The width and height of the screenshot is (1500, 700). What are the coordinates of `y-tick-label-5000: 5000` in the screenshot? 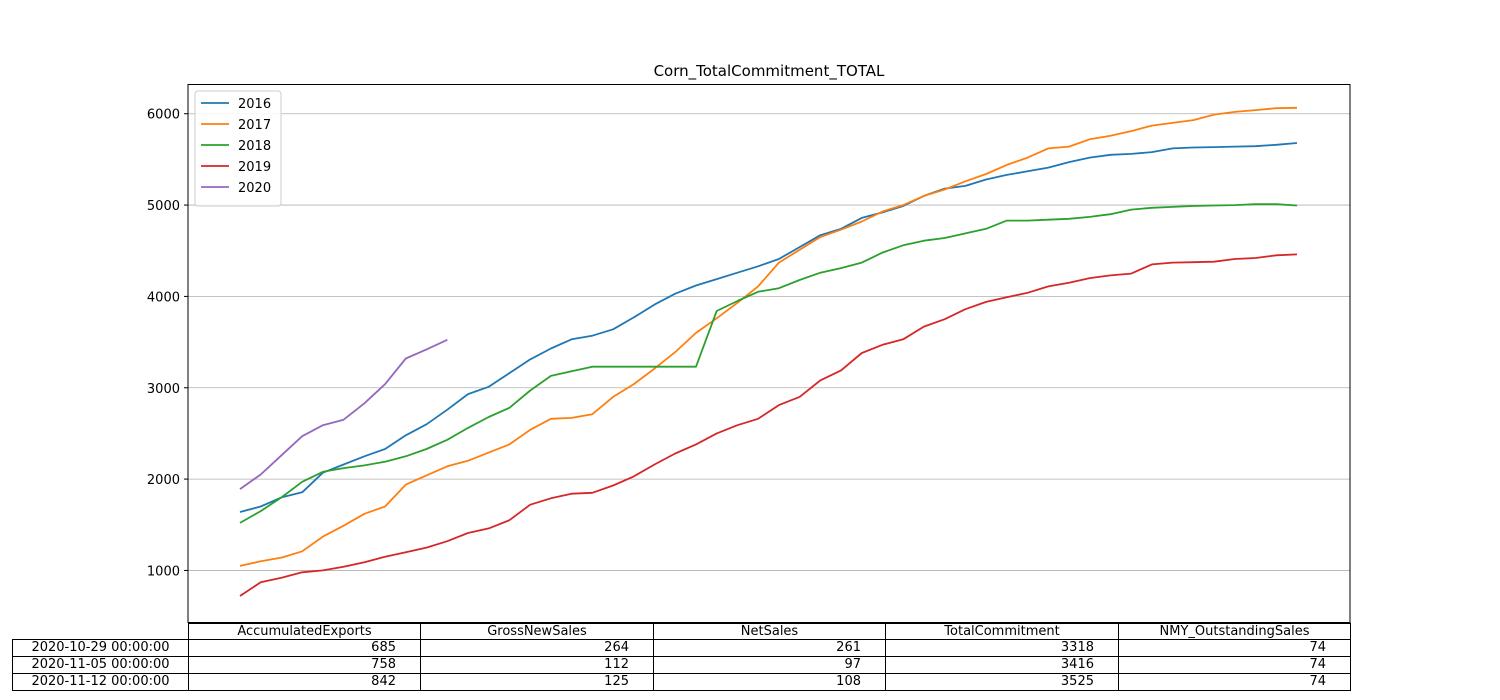 It's located at (163, 206).